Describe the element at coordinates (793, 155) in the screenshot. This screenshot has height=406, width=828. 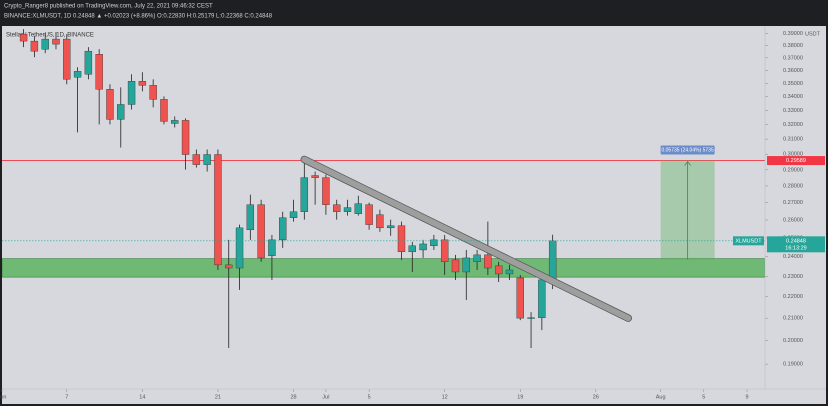
I see `y-tick-label: 0.30000` at that location.